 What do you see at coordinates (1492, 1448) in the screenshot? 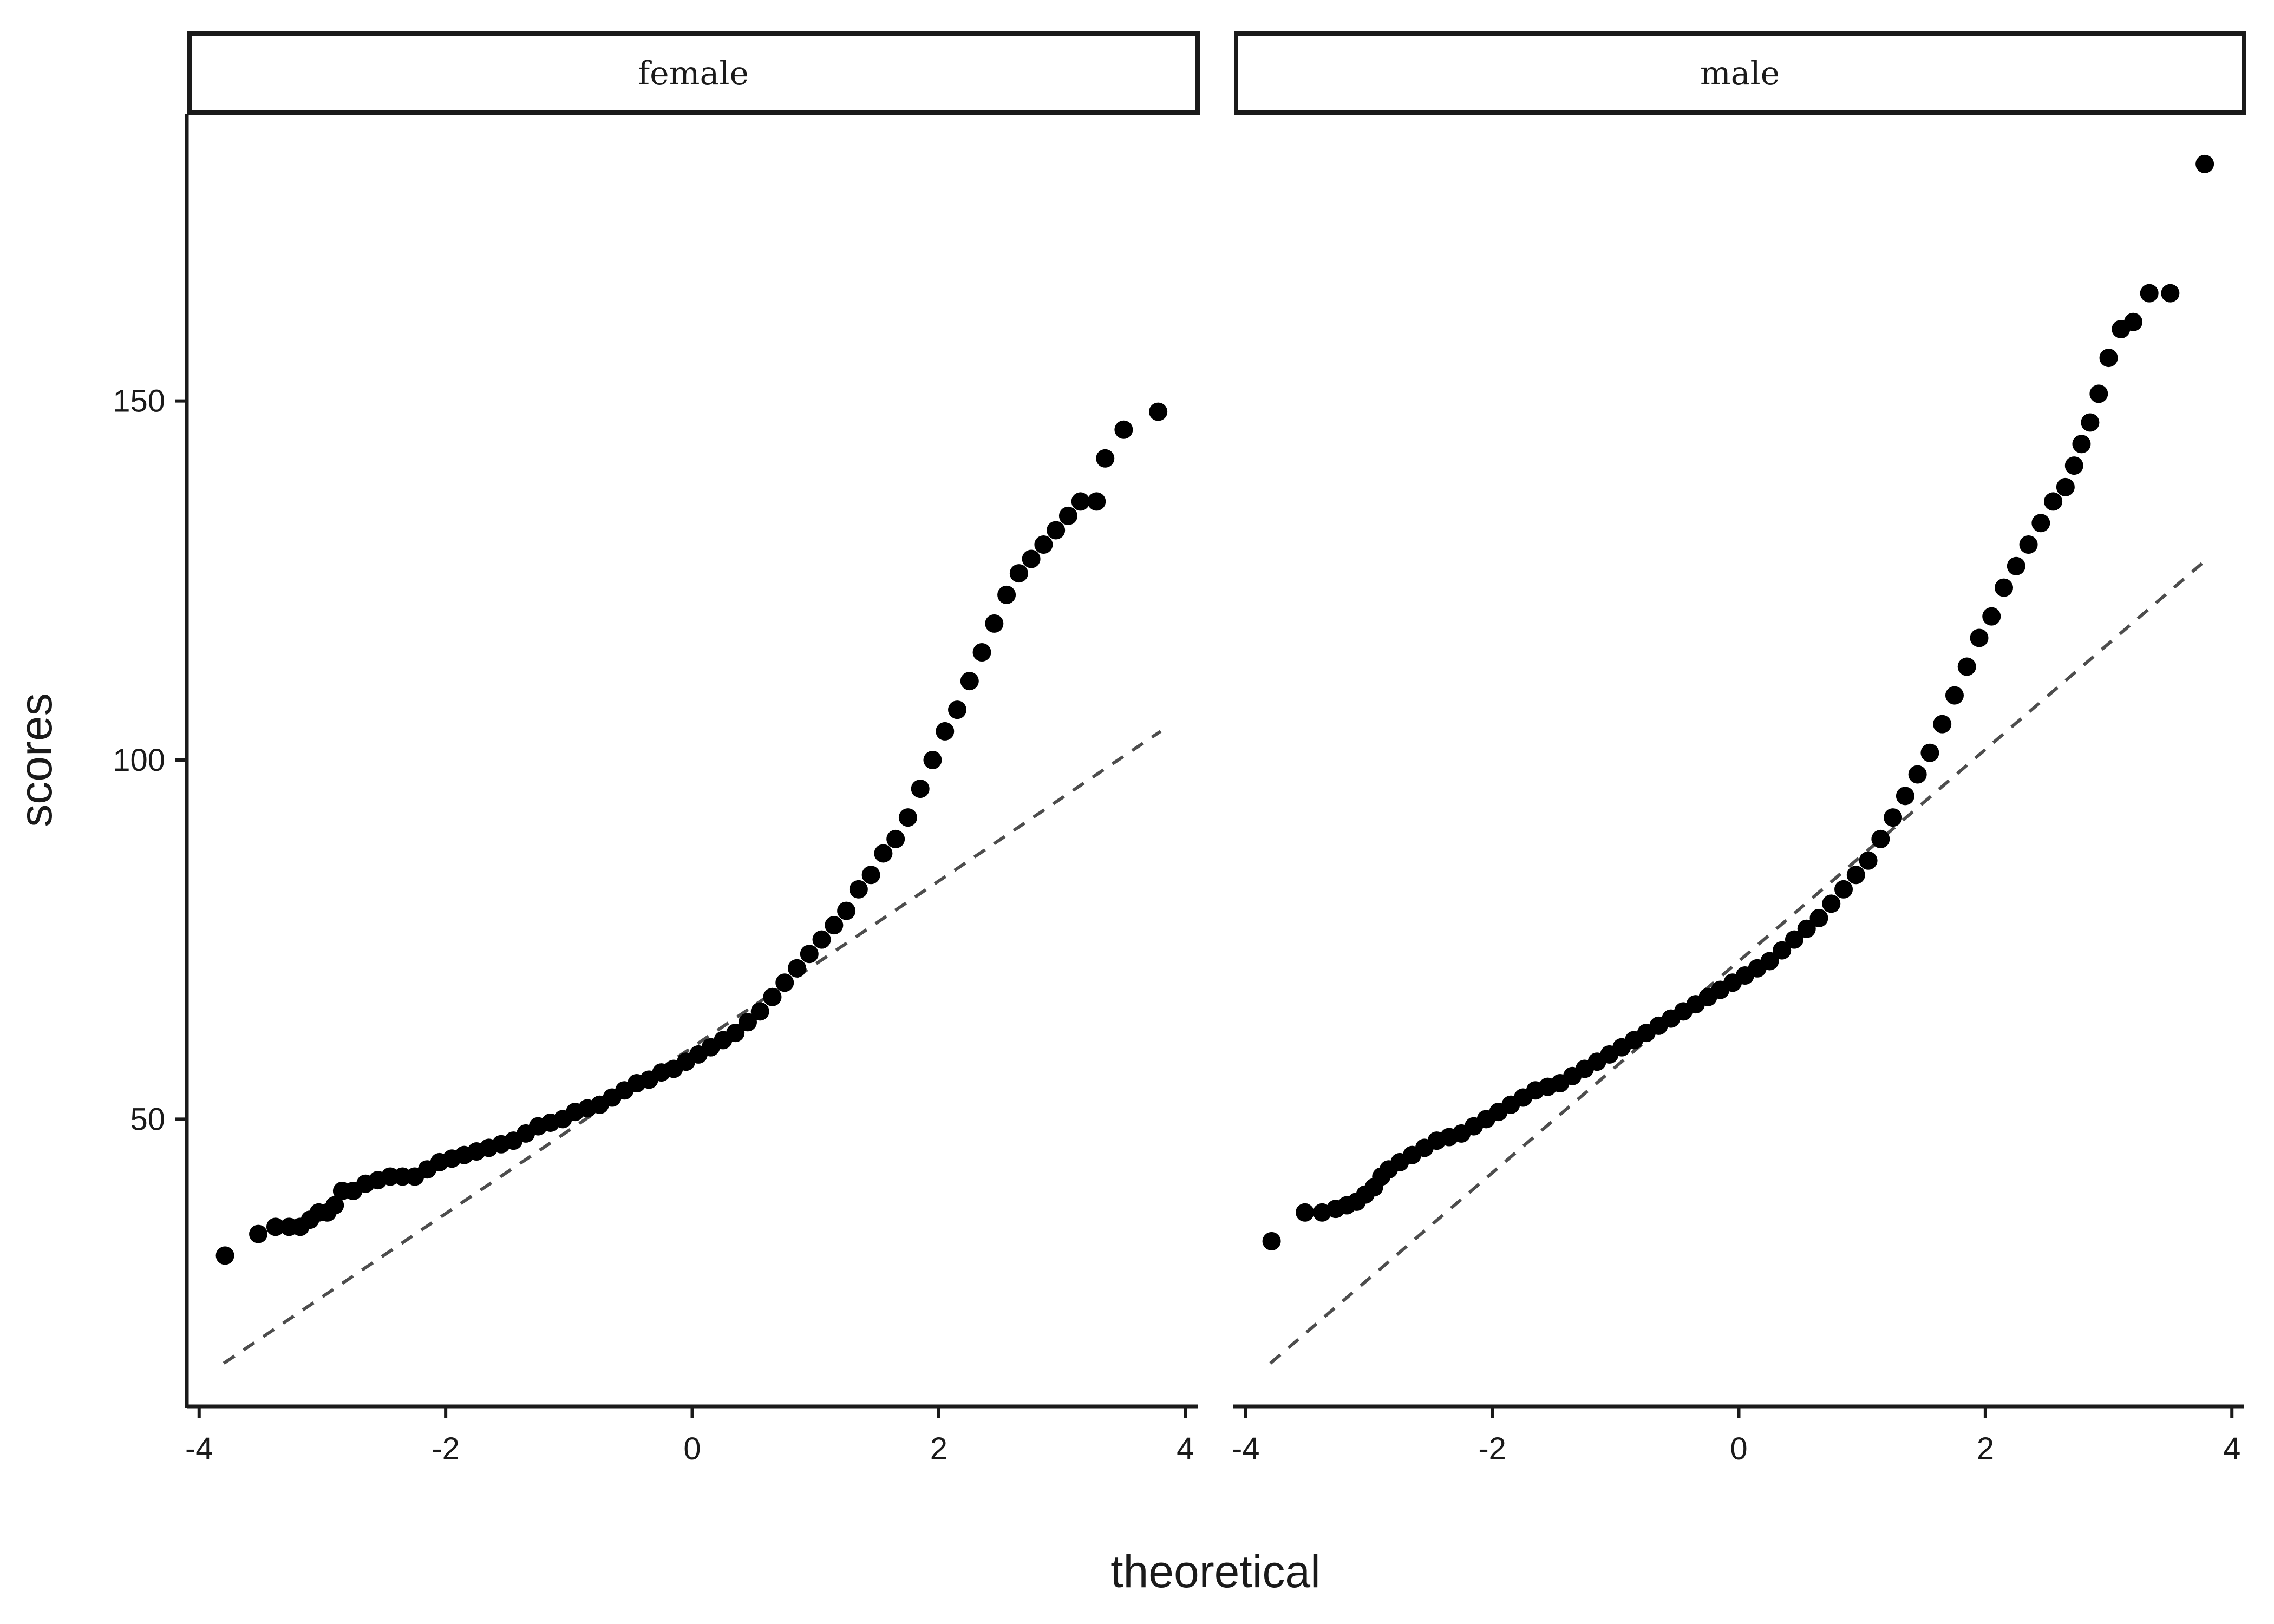
I see `x-tick-label-male-1: -2` at bounding box center [1492, 1448].